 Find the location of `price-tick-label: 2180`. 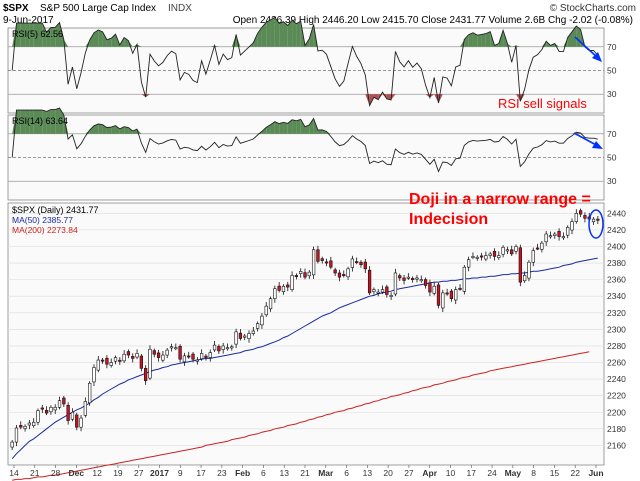

price-tick-label: 2180 is located at coordinates (616, 429).